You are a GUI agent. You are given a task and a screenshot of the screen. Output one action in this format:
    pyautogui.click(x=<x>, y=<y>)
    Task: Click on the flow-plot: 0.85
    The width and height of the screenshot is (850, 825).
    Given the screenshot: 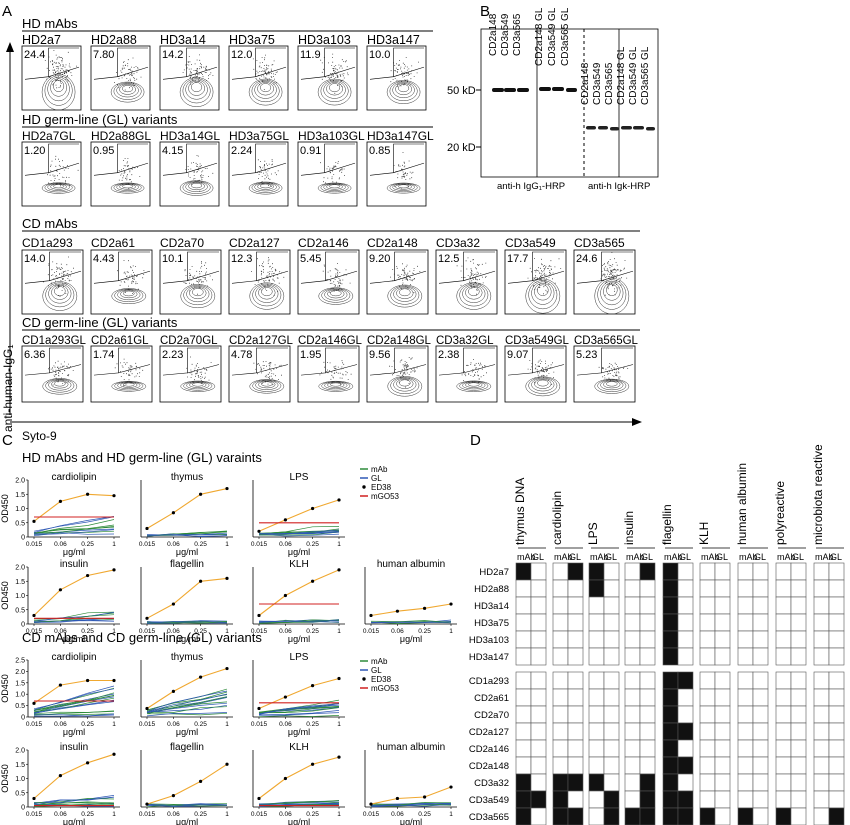 What is the action you would take?
    pyautogui.click(x=396, y=174)
    